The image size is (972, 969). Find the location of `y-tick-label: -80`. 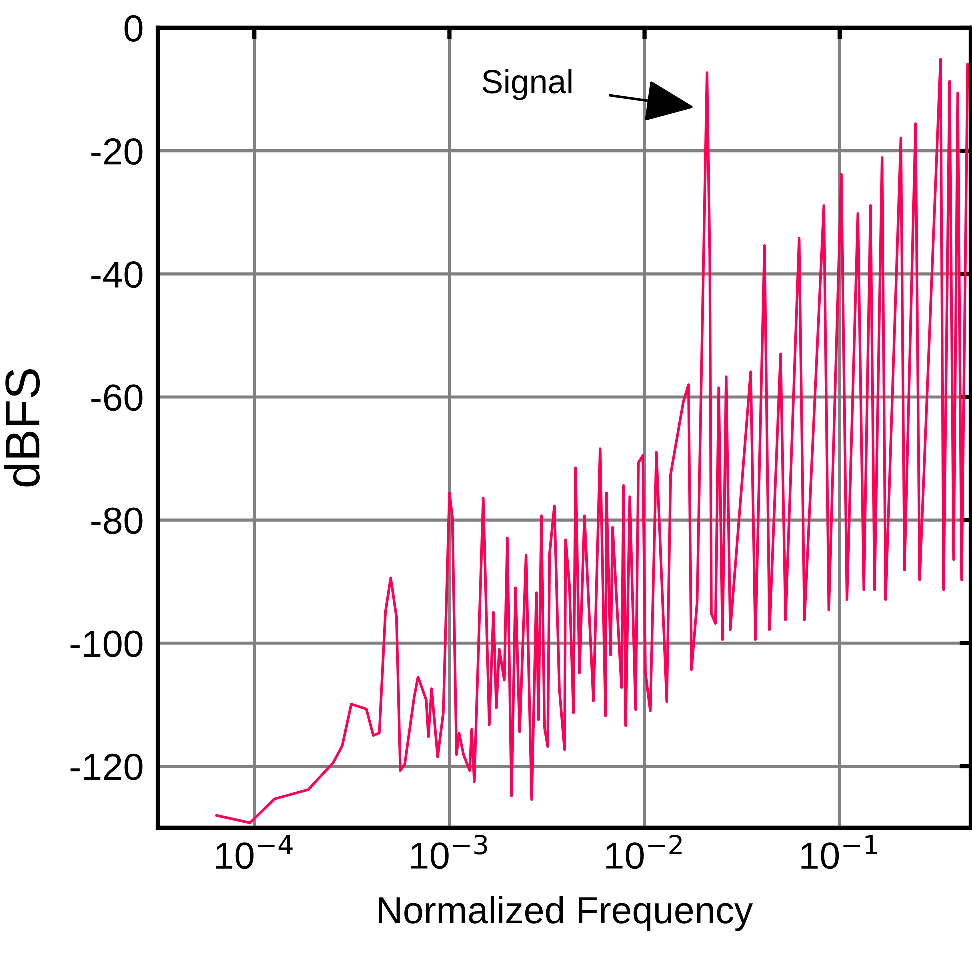

y-tick-label: -80 is located at coordinates (117, 521).